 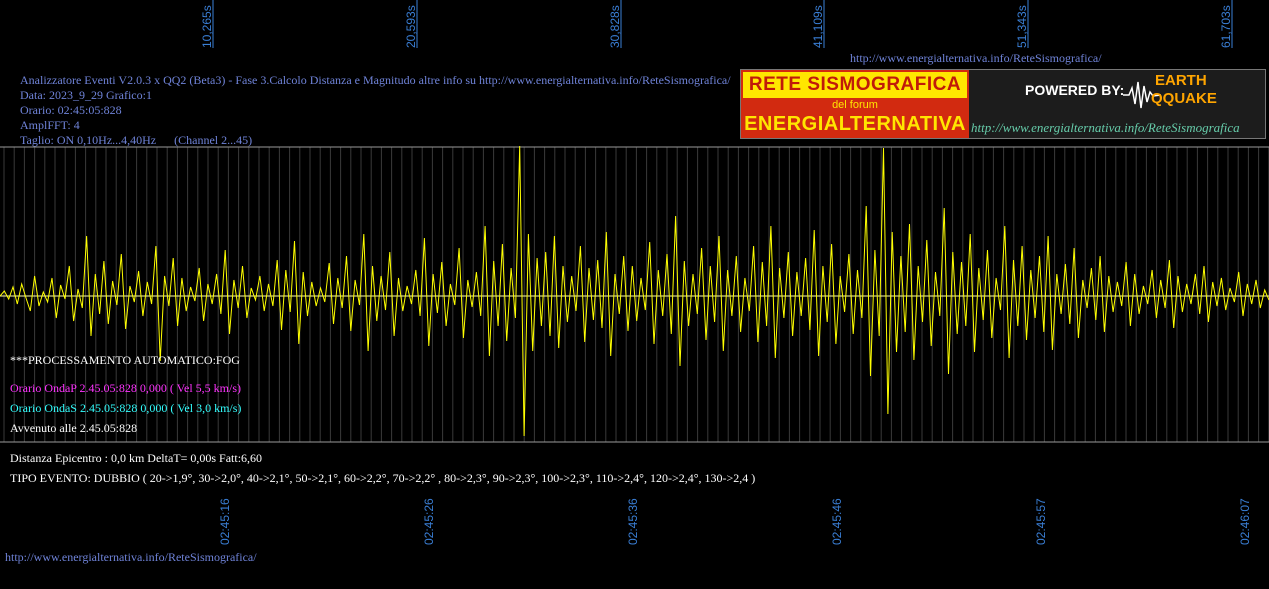 I want to click on processing-status: ***PROCESSAMENTO AUTOMATICO:FOG, so click(x=125, y=360).